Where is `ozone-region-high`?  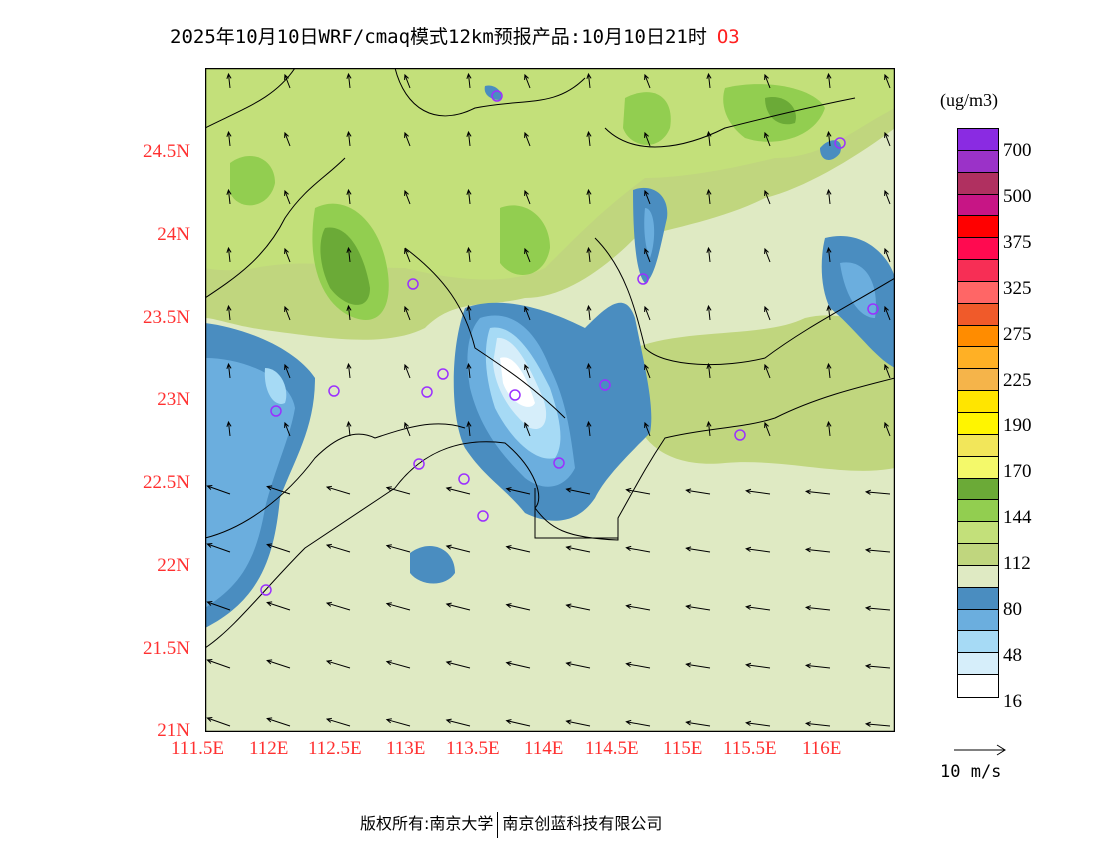 ozone-region-high is located at coordinates (345, 266).